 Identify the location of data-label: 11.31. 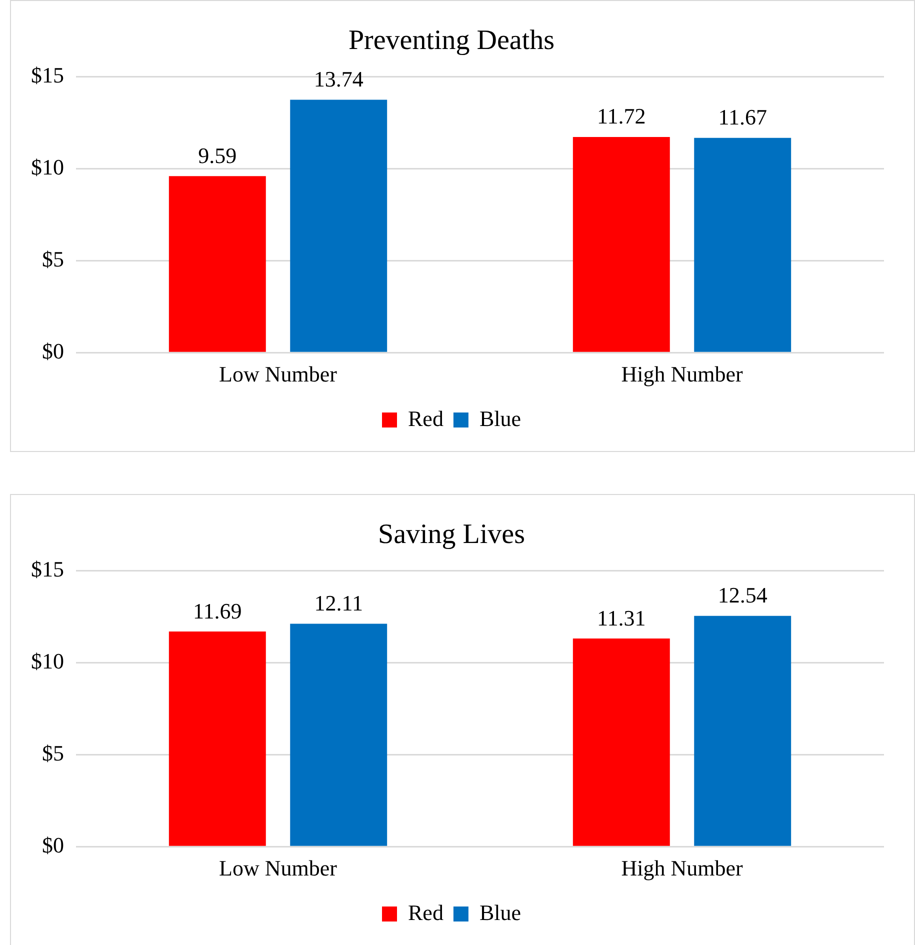
(621, 617).